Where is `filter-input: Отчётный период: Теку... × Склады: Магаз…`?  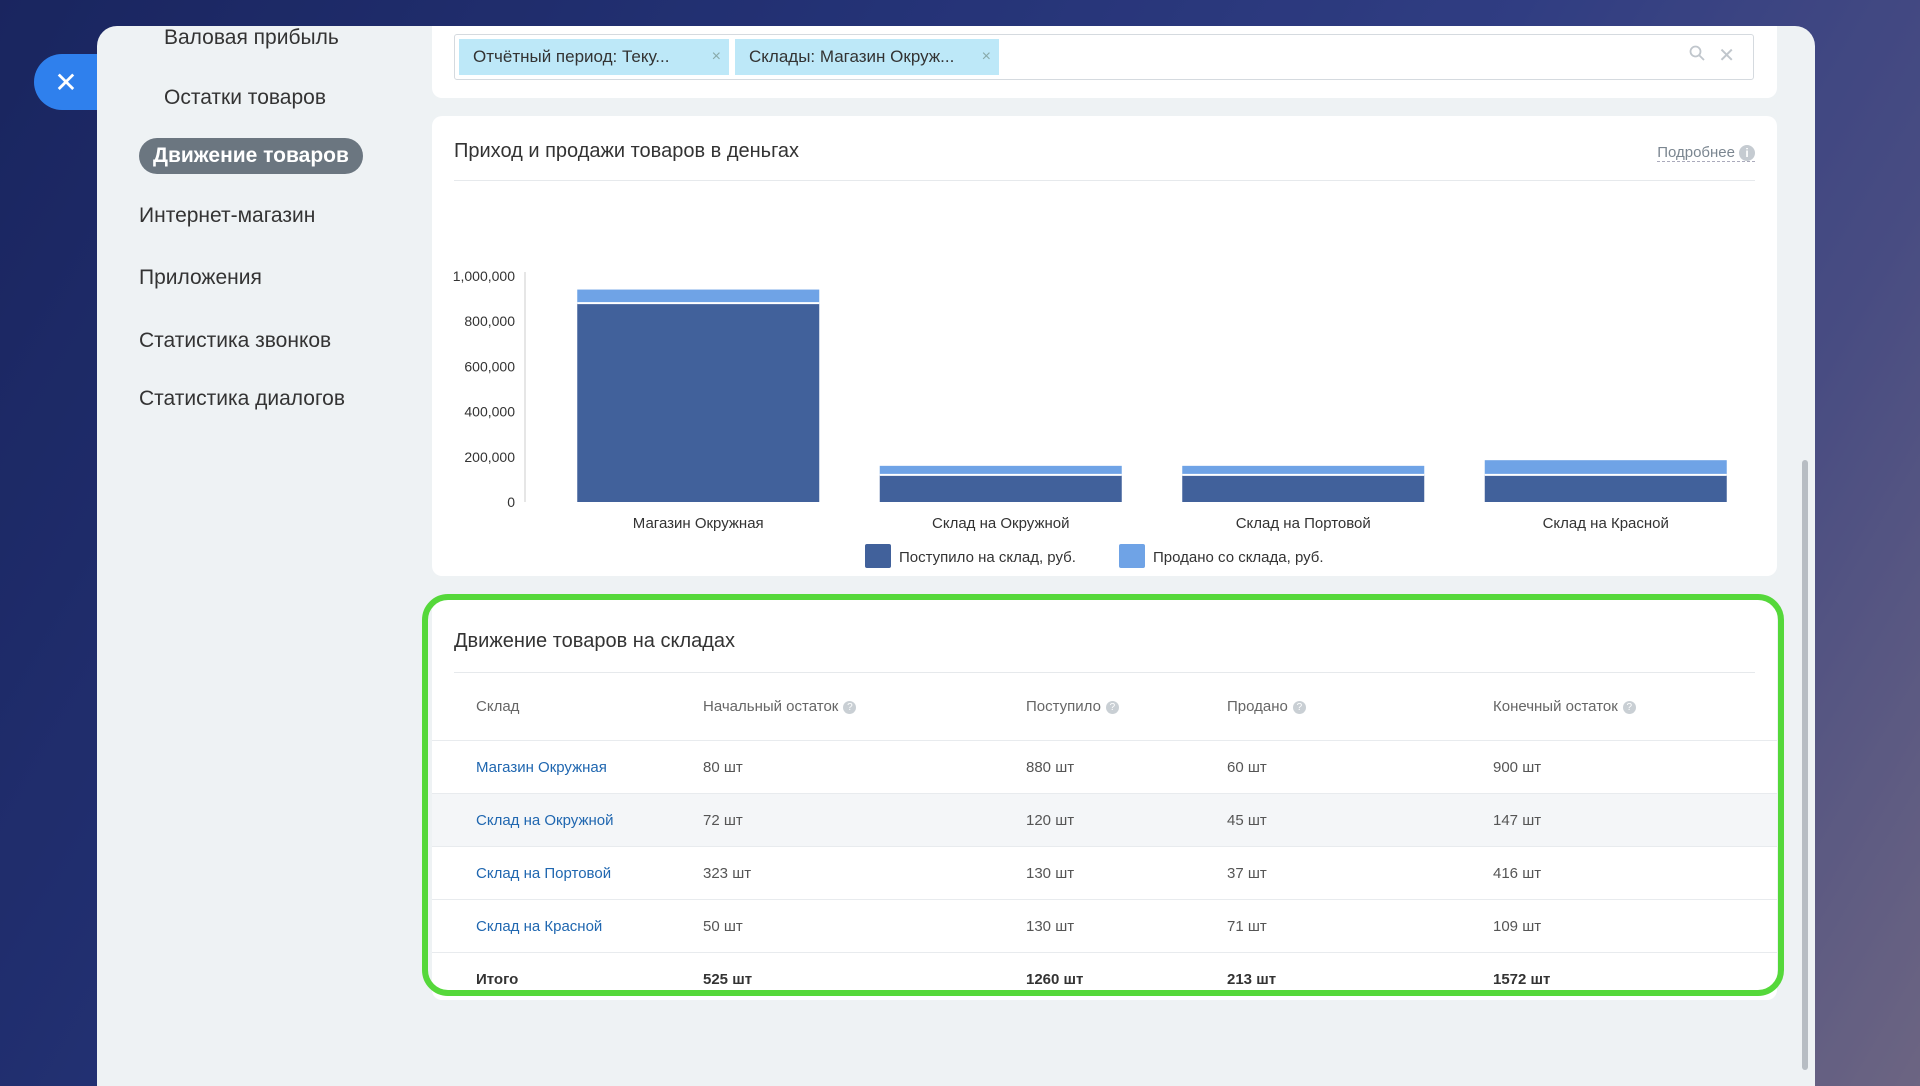 filter-input: Отчётный период: Теку... × Склады: Магаз… is located at coordinates (1104, 57).